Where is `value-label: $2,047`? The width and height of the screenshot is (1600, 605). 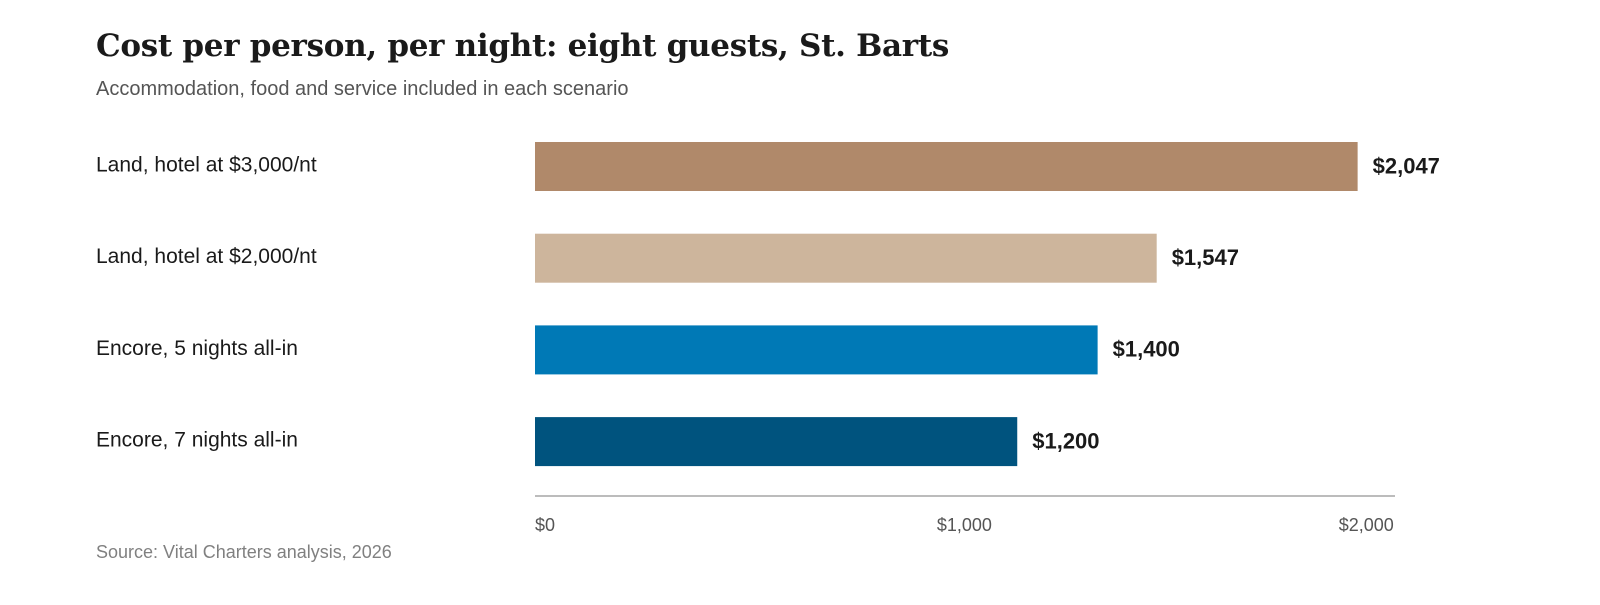
value-label: $2,047 is located at coordinates (1406, 165).